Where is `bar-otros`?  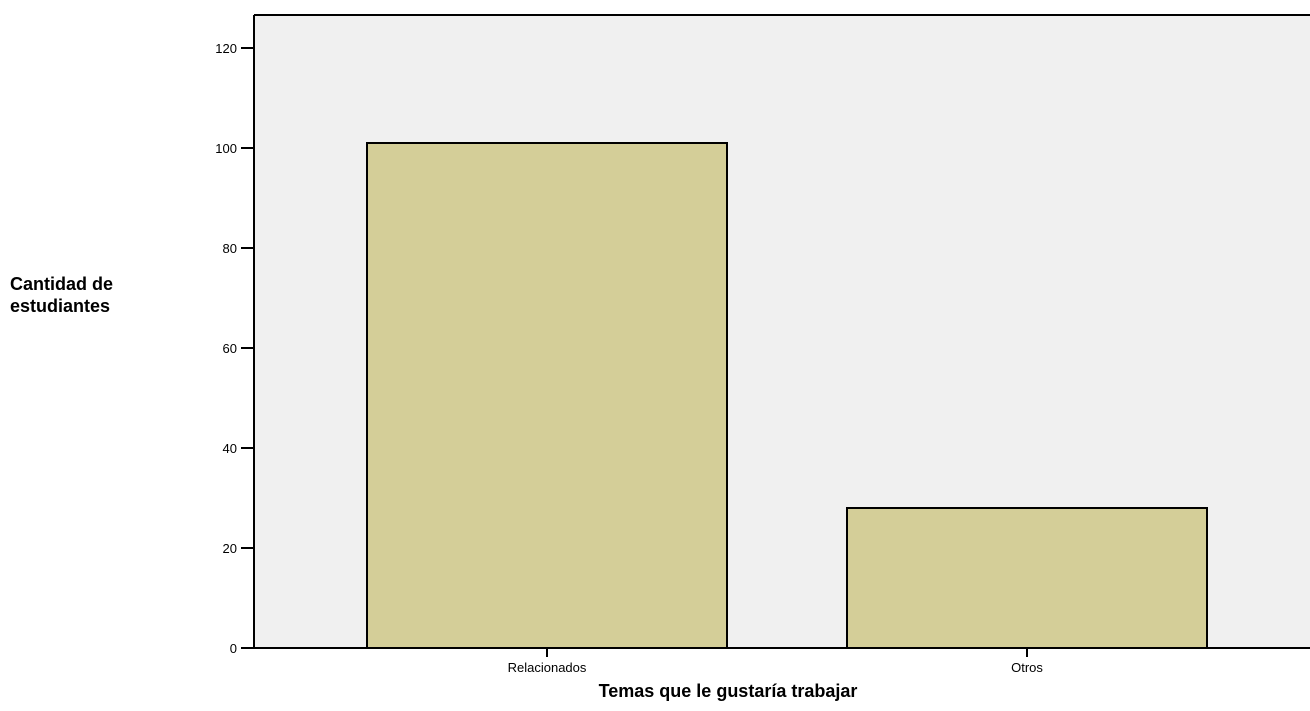 bar-otros is located at coordinates (1027, 578).